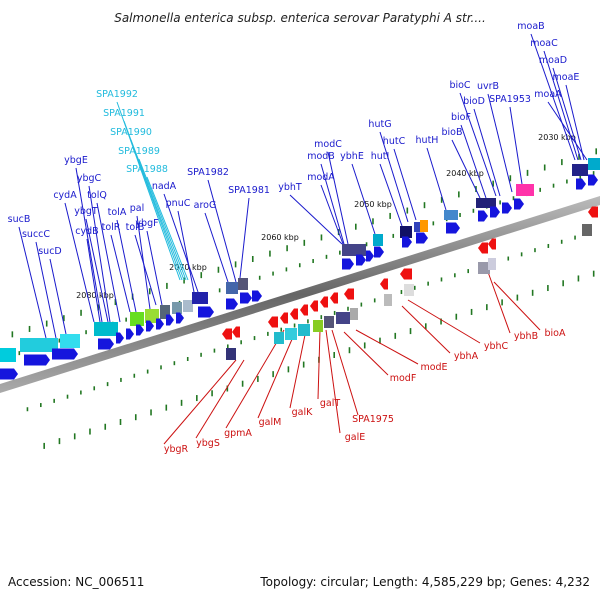  I want to click on gene-label-ybgc: ybgC, so click(89, 178).